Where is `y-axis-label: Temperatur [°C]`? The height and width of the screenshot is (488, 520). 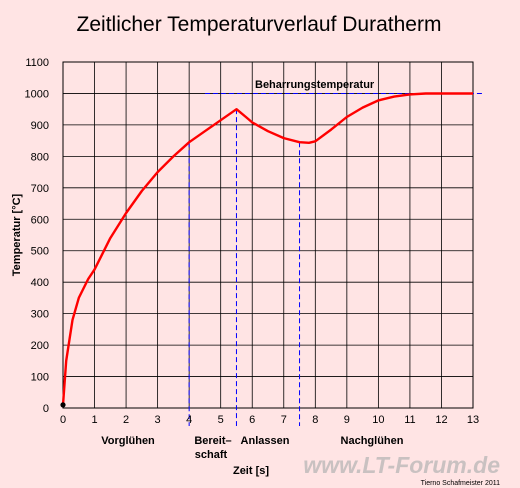 y-axis-label: Temperatur [°C] is located at coordinates (17, 234).